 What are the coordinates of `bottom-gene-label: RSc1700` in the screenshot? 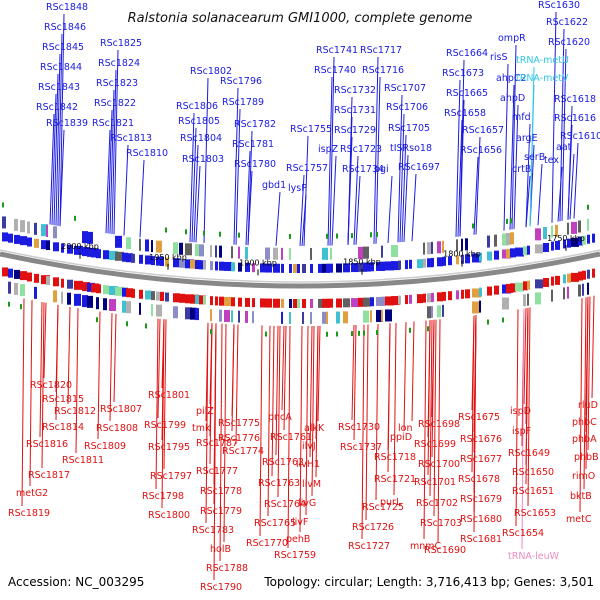 It's located at (439, 464).